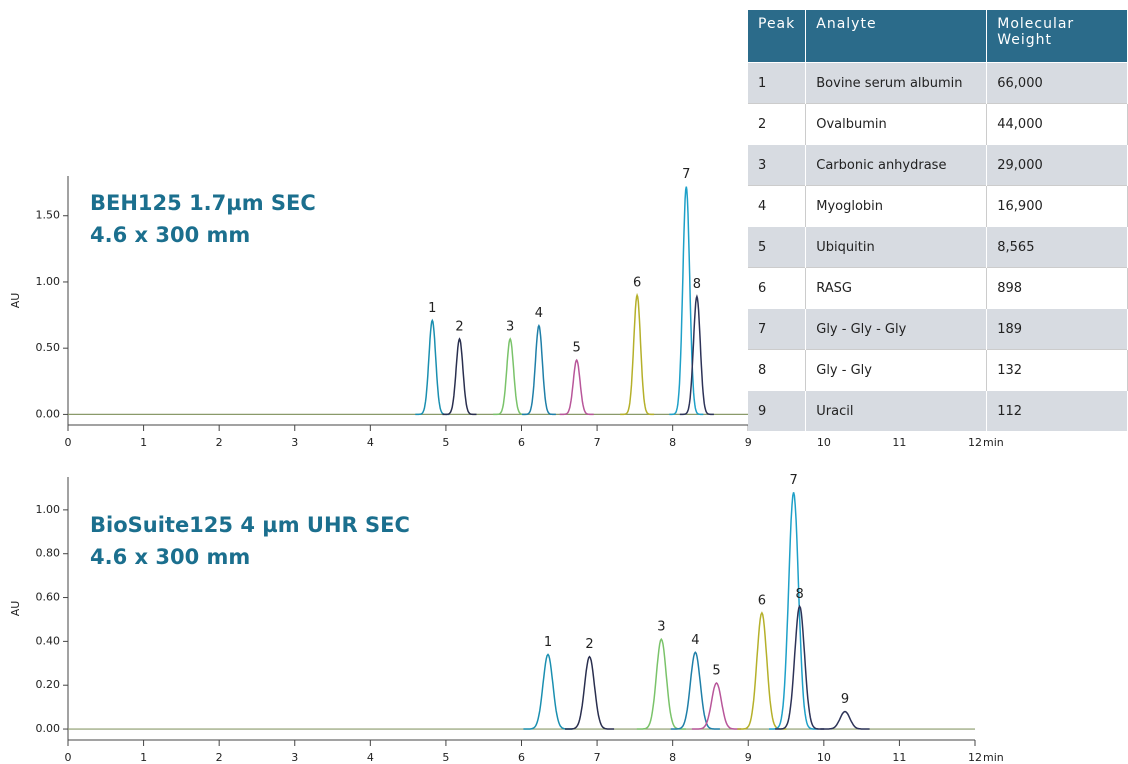 The image size is (1128, 764). I want to click on table-row: 4 Myoglobin 16,900, so click(938, 206).